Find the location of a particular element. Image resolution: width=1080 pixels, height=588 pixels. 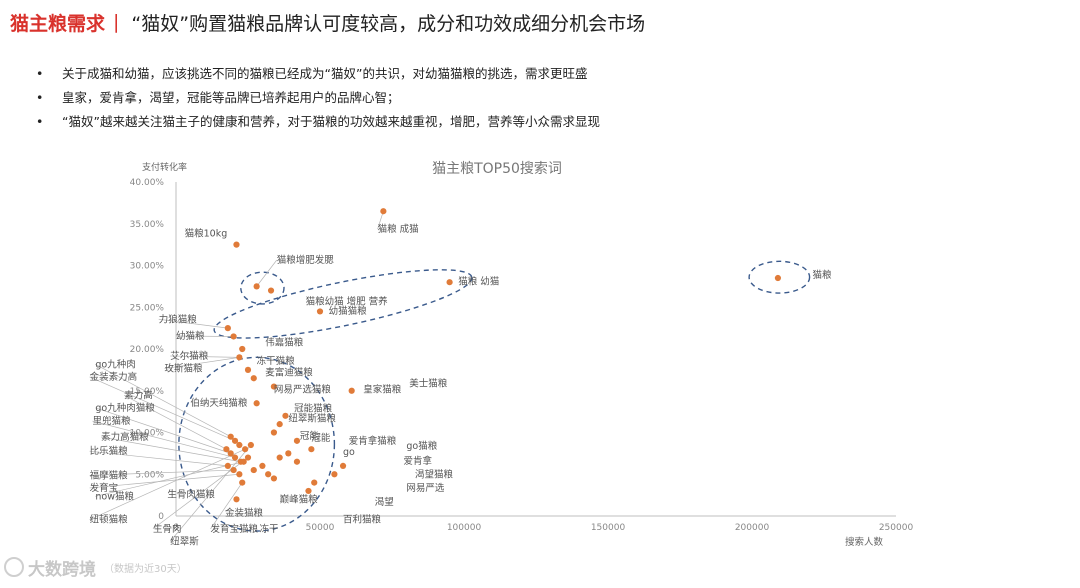

point-label: 猫粮 is located at coordinates (822, 275).